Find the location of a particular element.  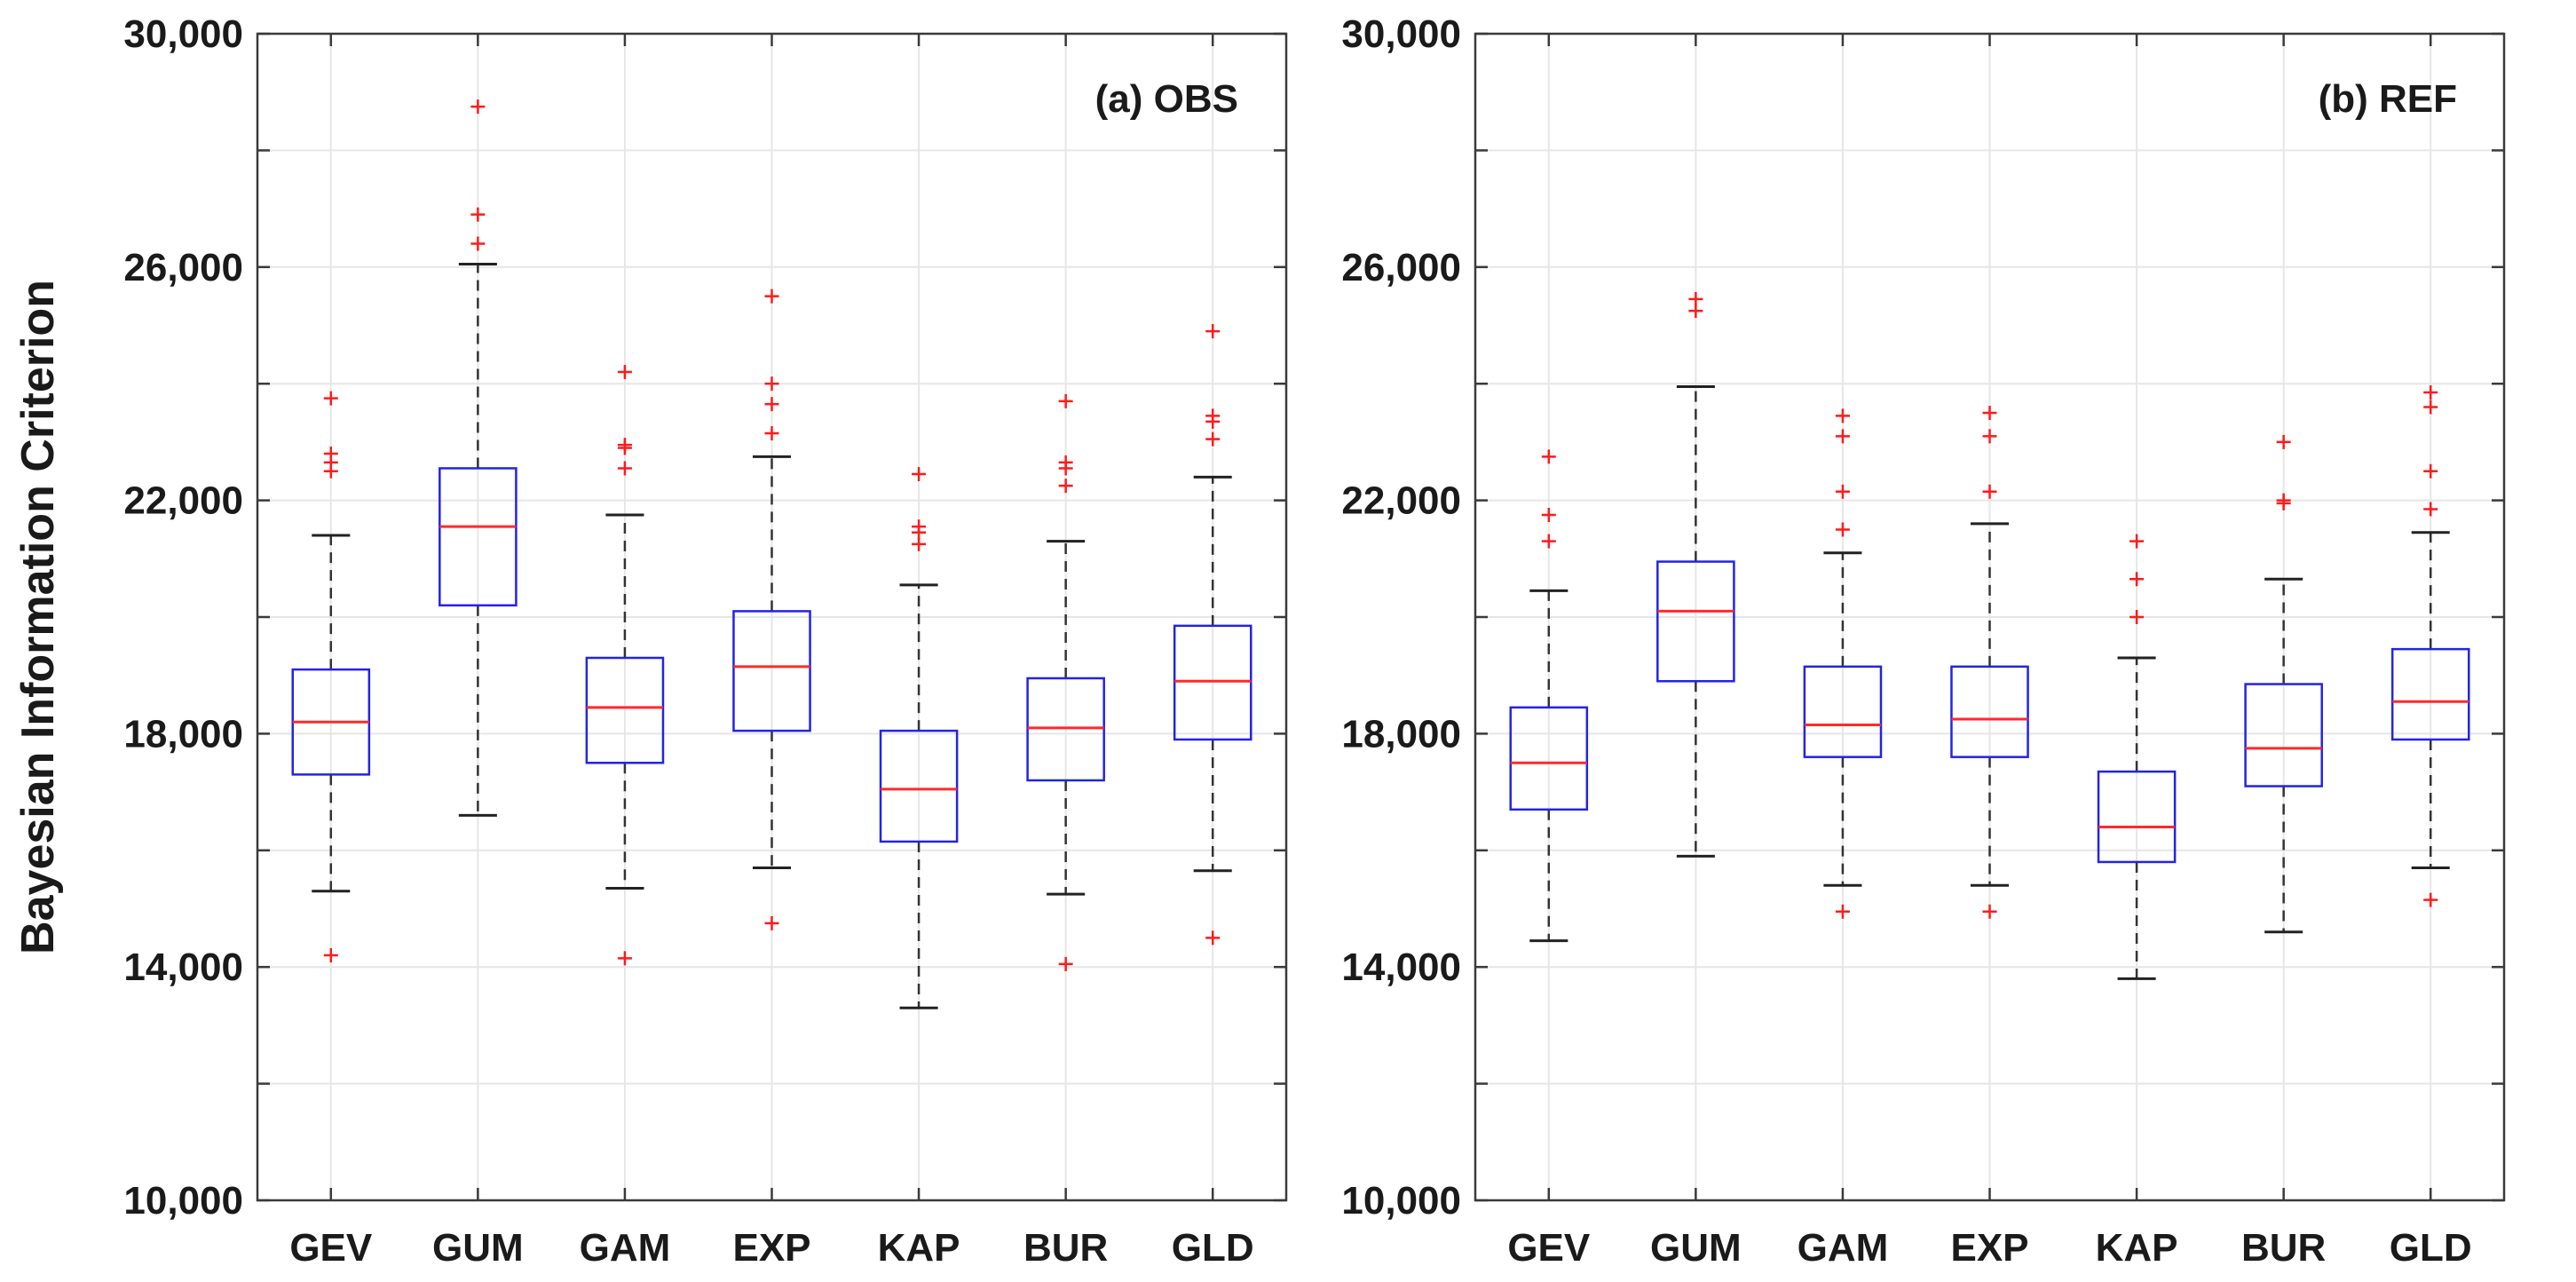

box-gld is located at coordinates (2430, 646).